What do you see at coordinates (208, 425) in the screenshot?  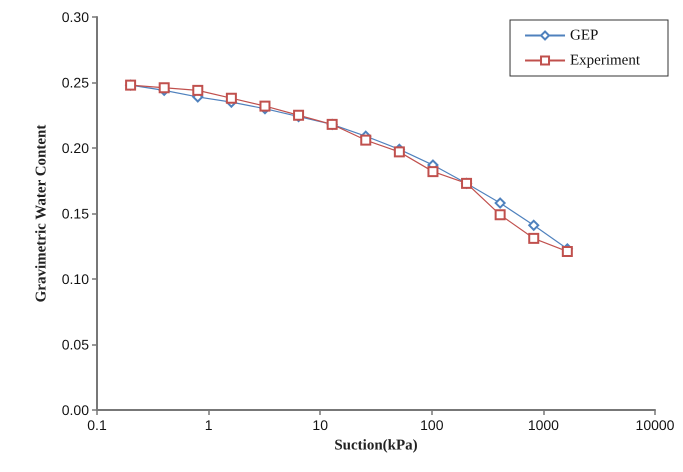 I see `x-tick-label: 1` at bounding box center [208, 425].